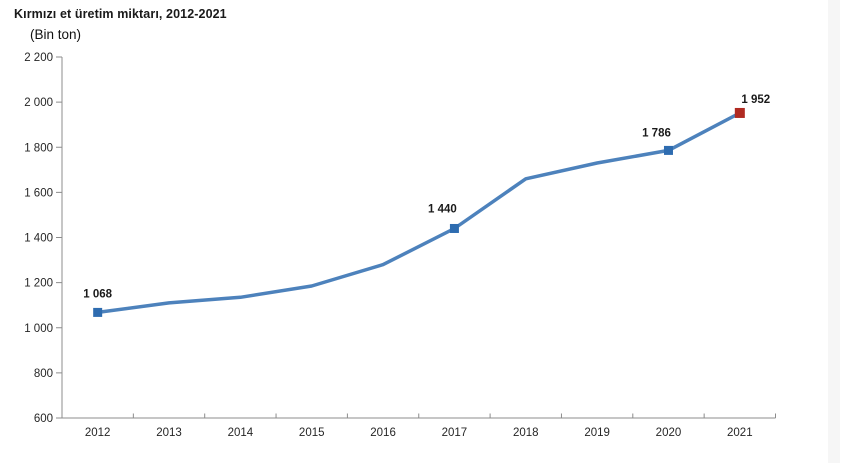  Describe the element at coordinates (38, 239) in the screenshot. I see `y-axis-tick-label: 1 400` at that location.